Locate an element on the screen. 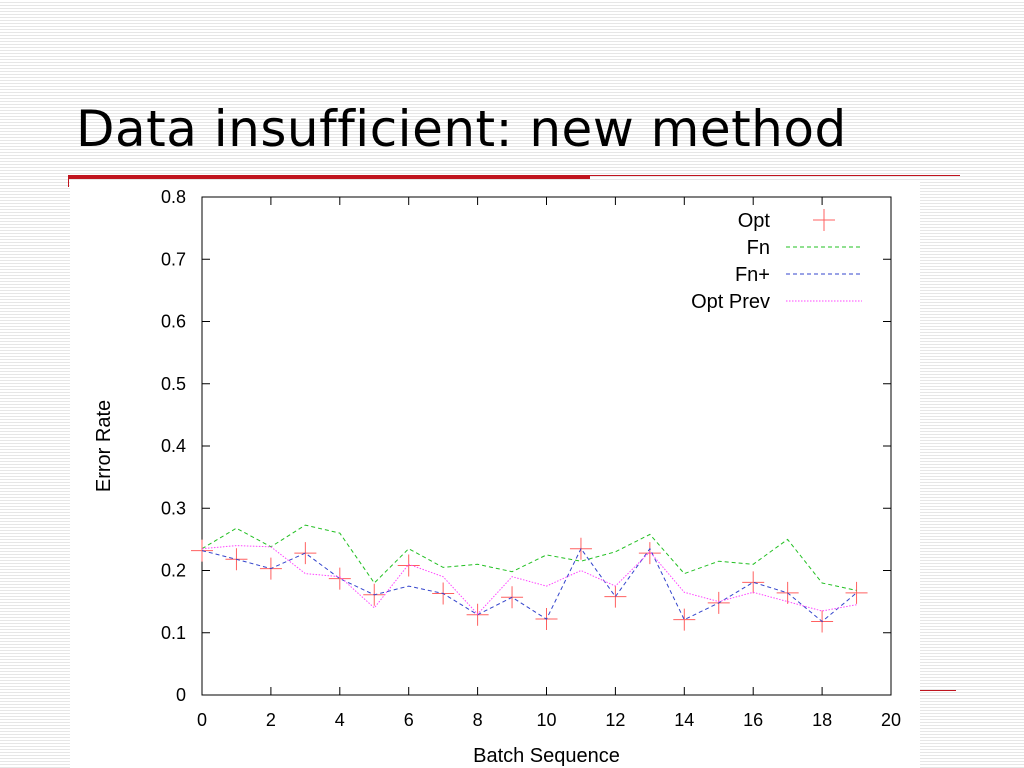 The width and height of the screenshot is (1024, 768). y-tick-label: 0.2 is located at coordinates (173, 571).